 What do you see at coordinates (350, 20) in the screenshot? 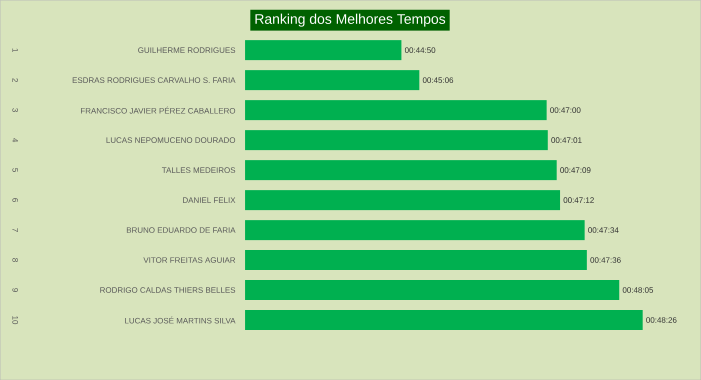
I see `chart-title: Ranking dos Melhores Tempos` at bounding box center [350, 20].